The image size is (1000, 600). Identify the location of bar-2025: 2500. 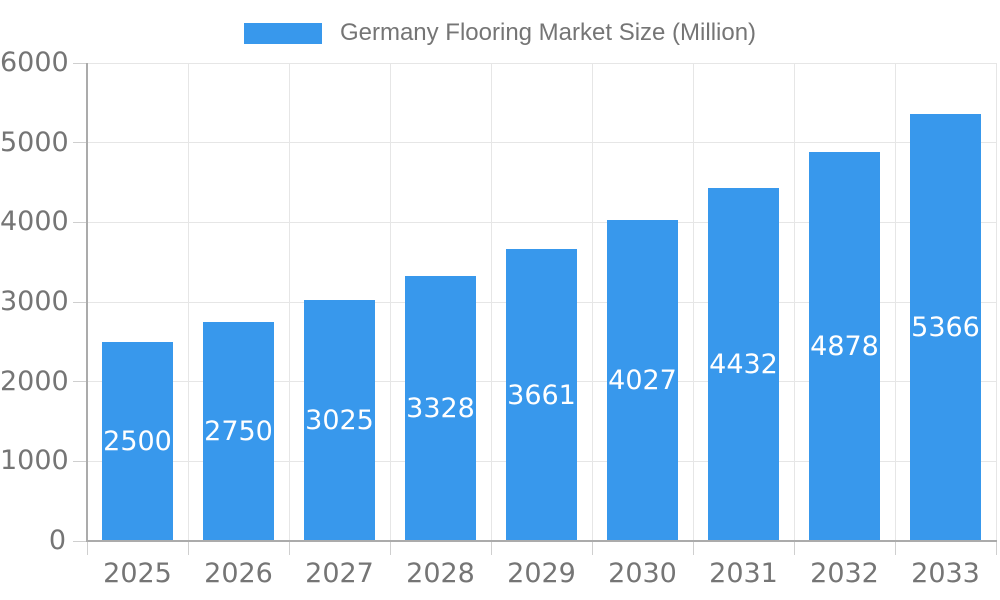
(137, 441).